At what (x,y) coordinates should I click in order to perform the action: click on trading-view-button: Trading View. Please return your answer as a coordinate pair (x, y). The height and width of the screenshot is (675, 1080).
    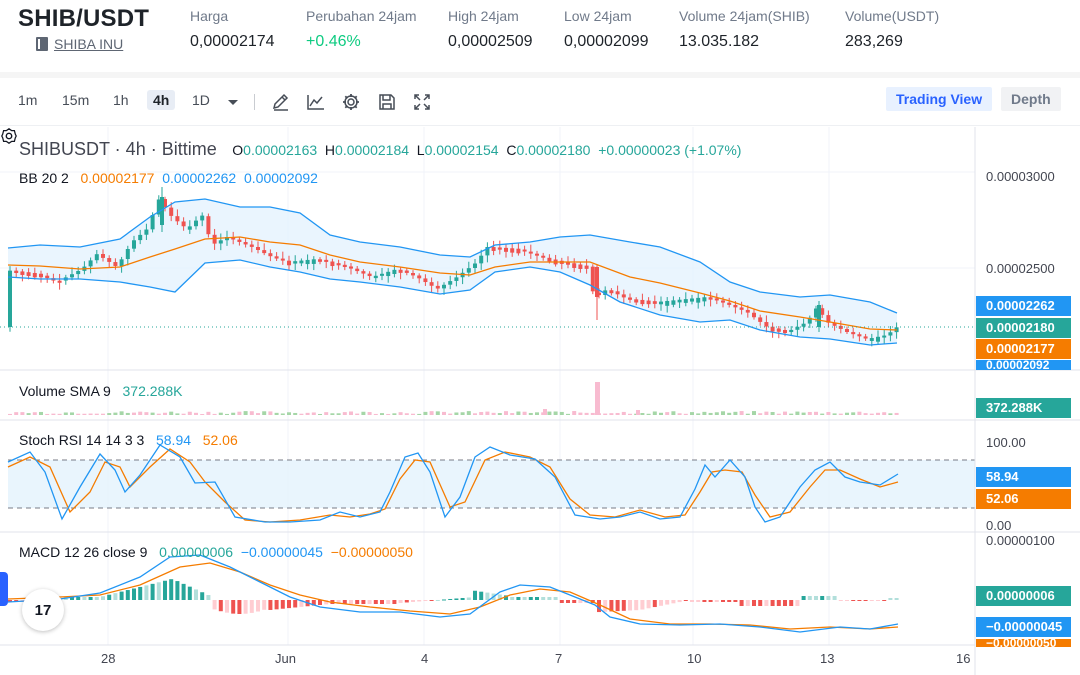
    Looking at the image, I should click on (939, 99).